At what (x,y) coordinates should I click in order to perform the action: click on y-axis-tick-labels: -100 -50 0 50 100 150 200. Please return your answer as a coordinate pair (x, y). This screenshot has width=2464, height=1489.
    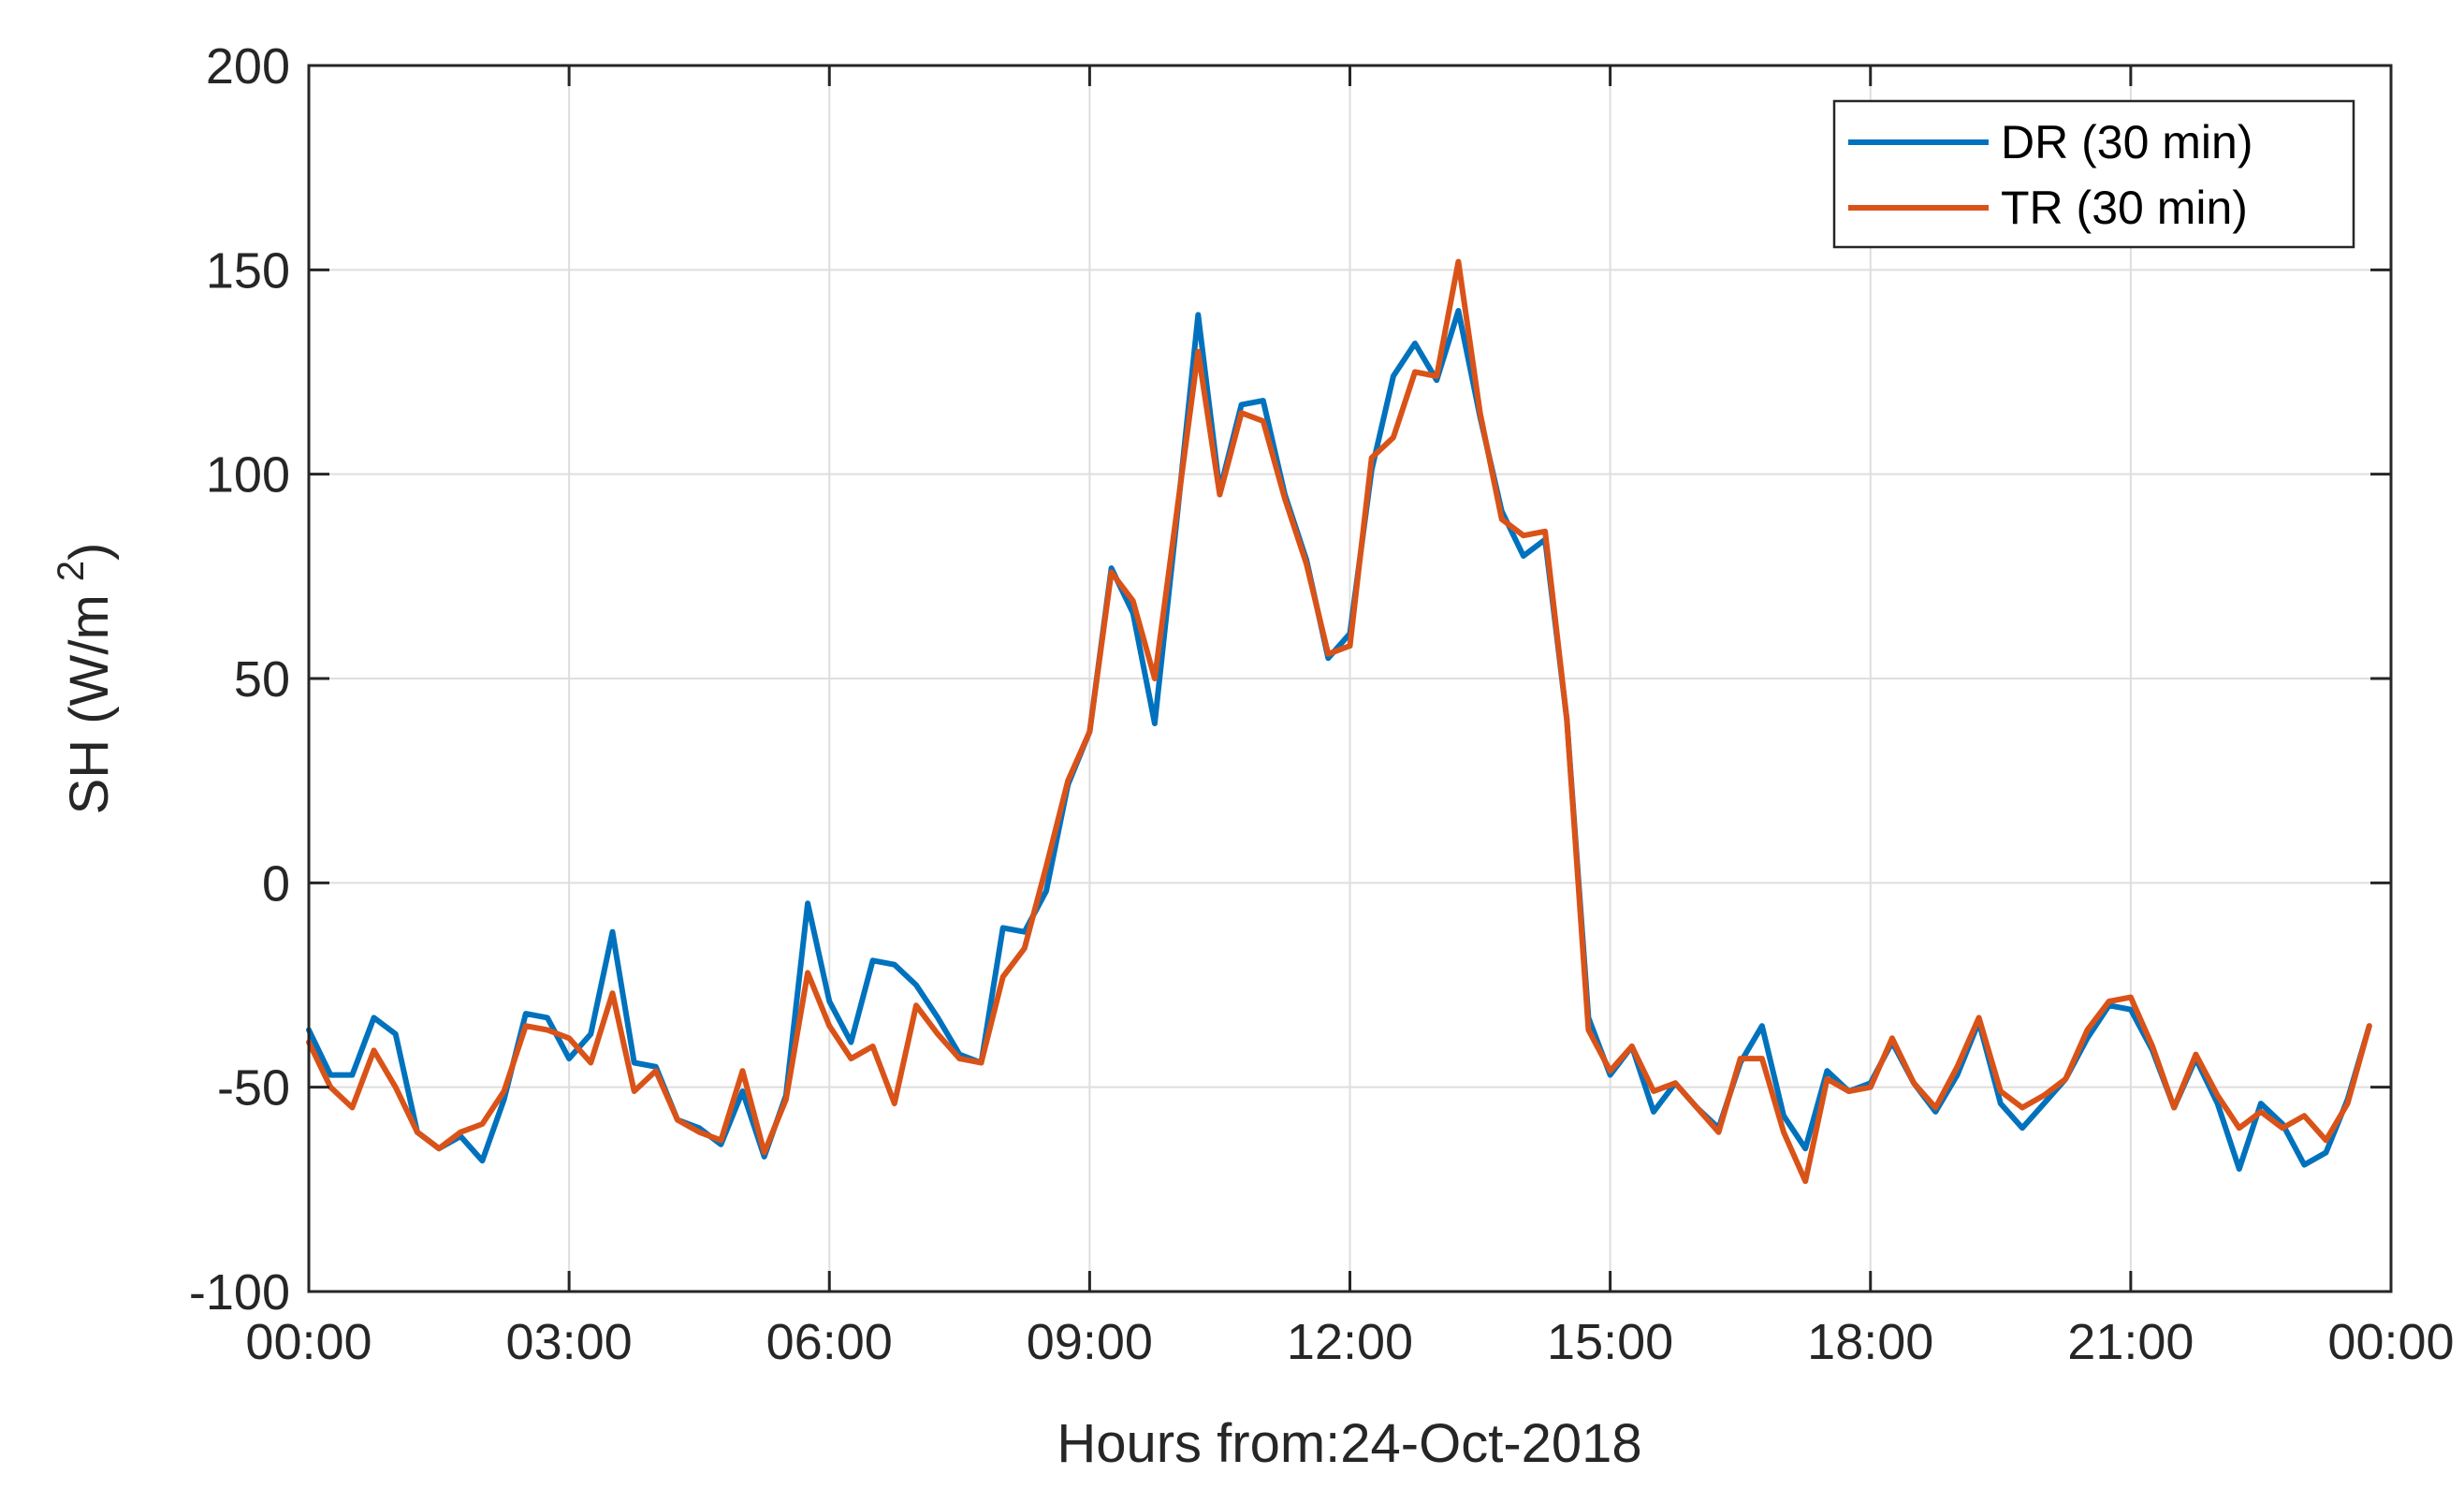
    Looking at the image, I should click on (240, 679).